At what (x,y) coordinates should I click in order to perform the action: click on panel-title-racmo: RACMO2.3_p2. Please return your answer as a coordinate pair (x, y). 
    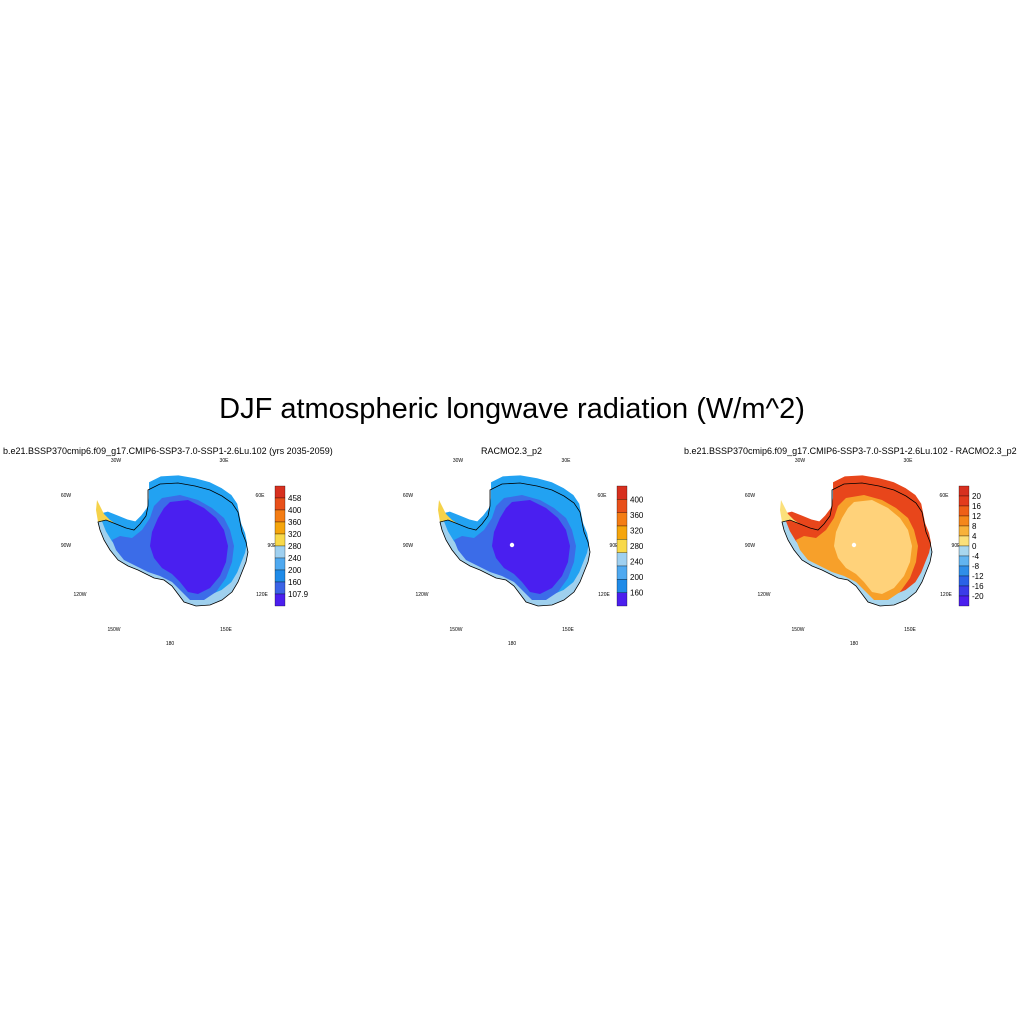
    Looking at the image, I should click on (512, 451).